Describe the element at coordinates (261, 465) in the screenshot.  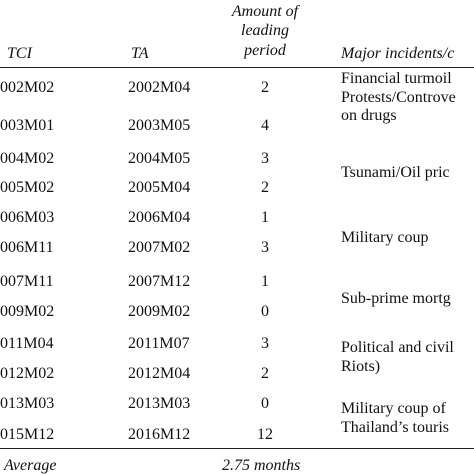
I see `average-value: 2.75 months` at that location.